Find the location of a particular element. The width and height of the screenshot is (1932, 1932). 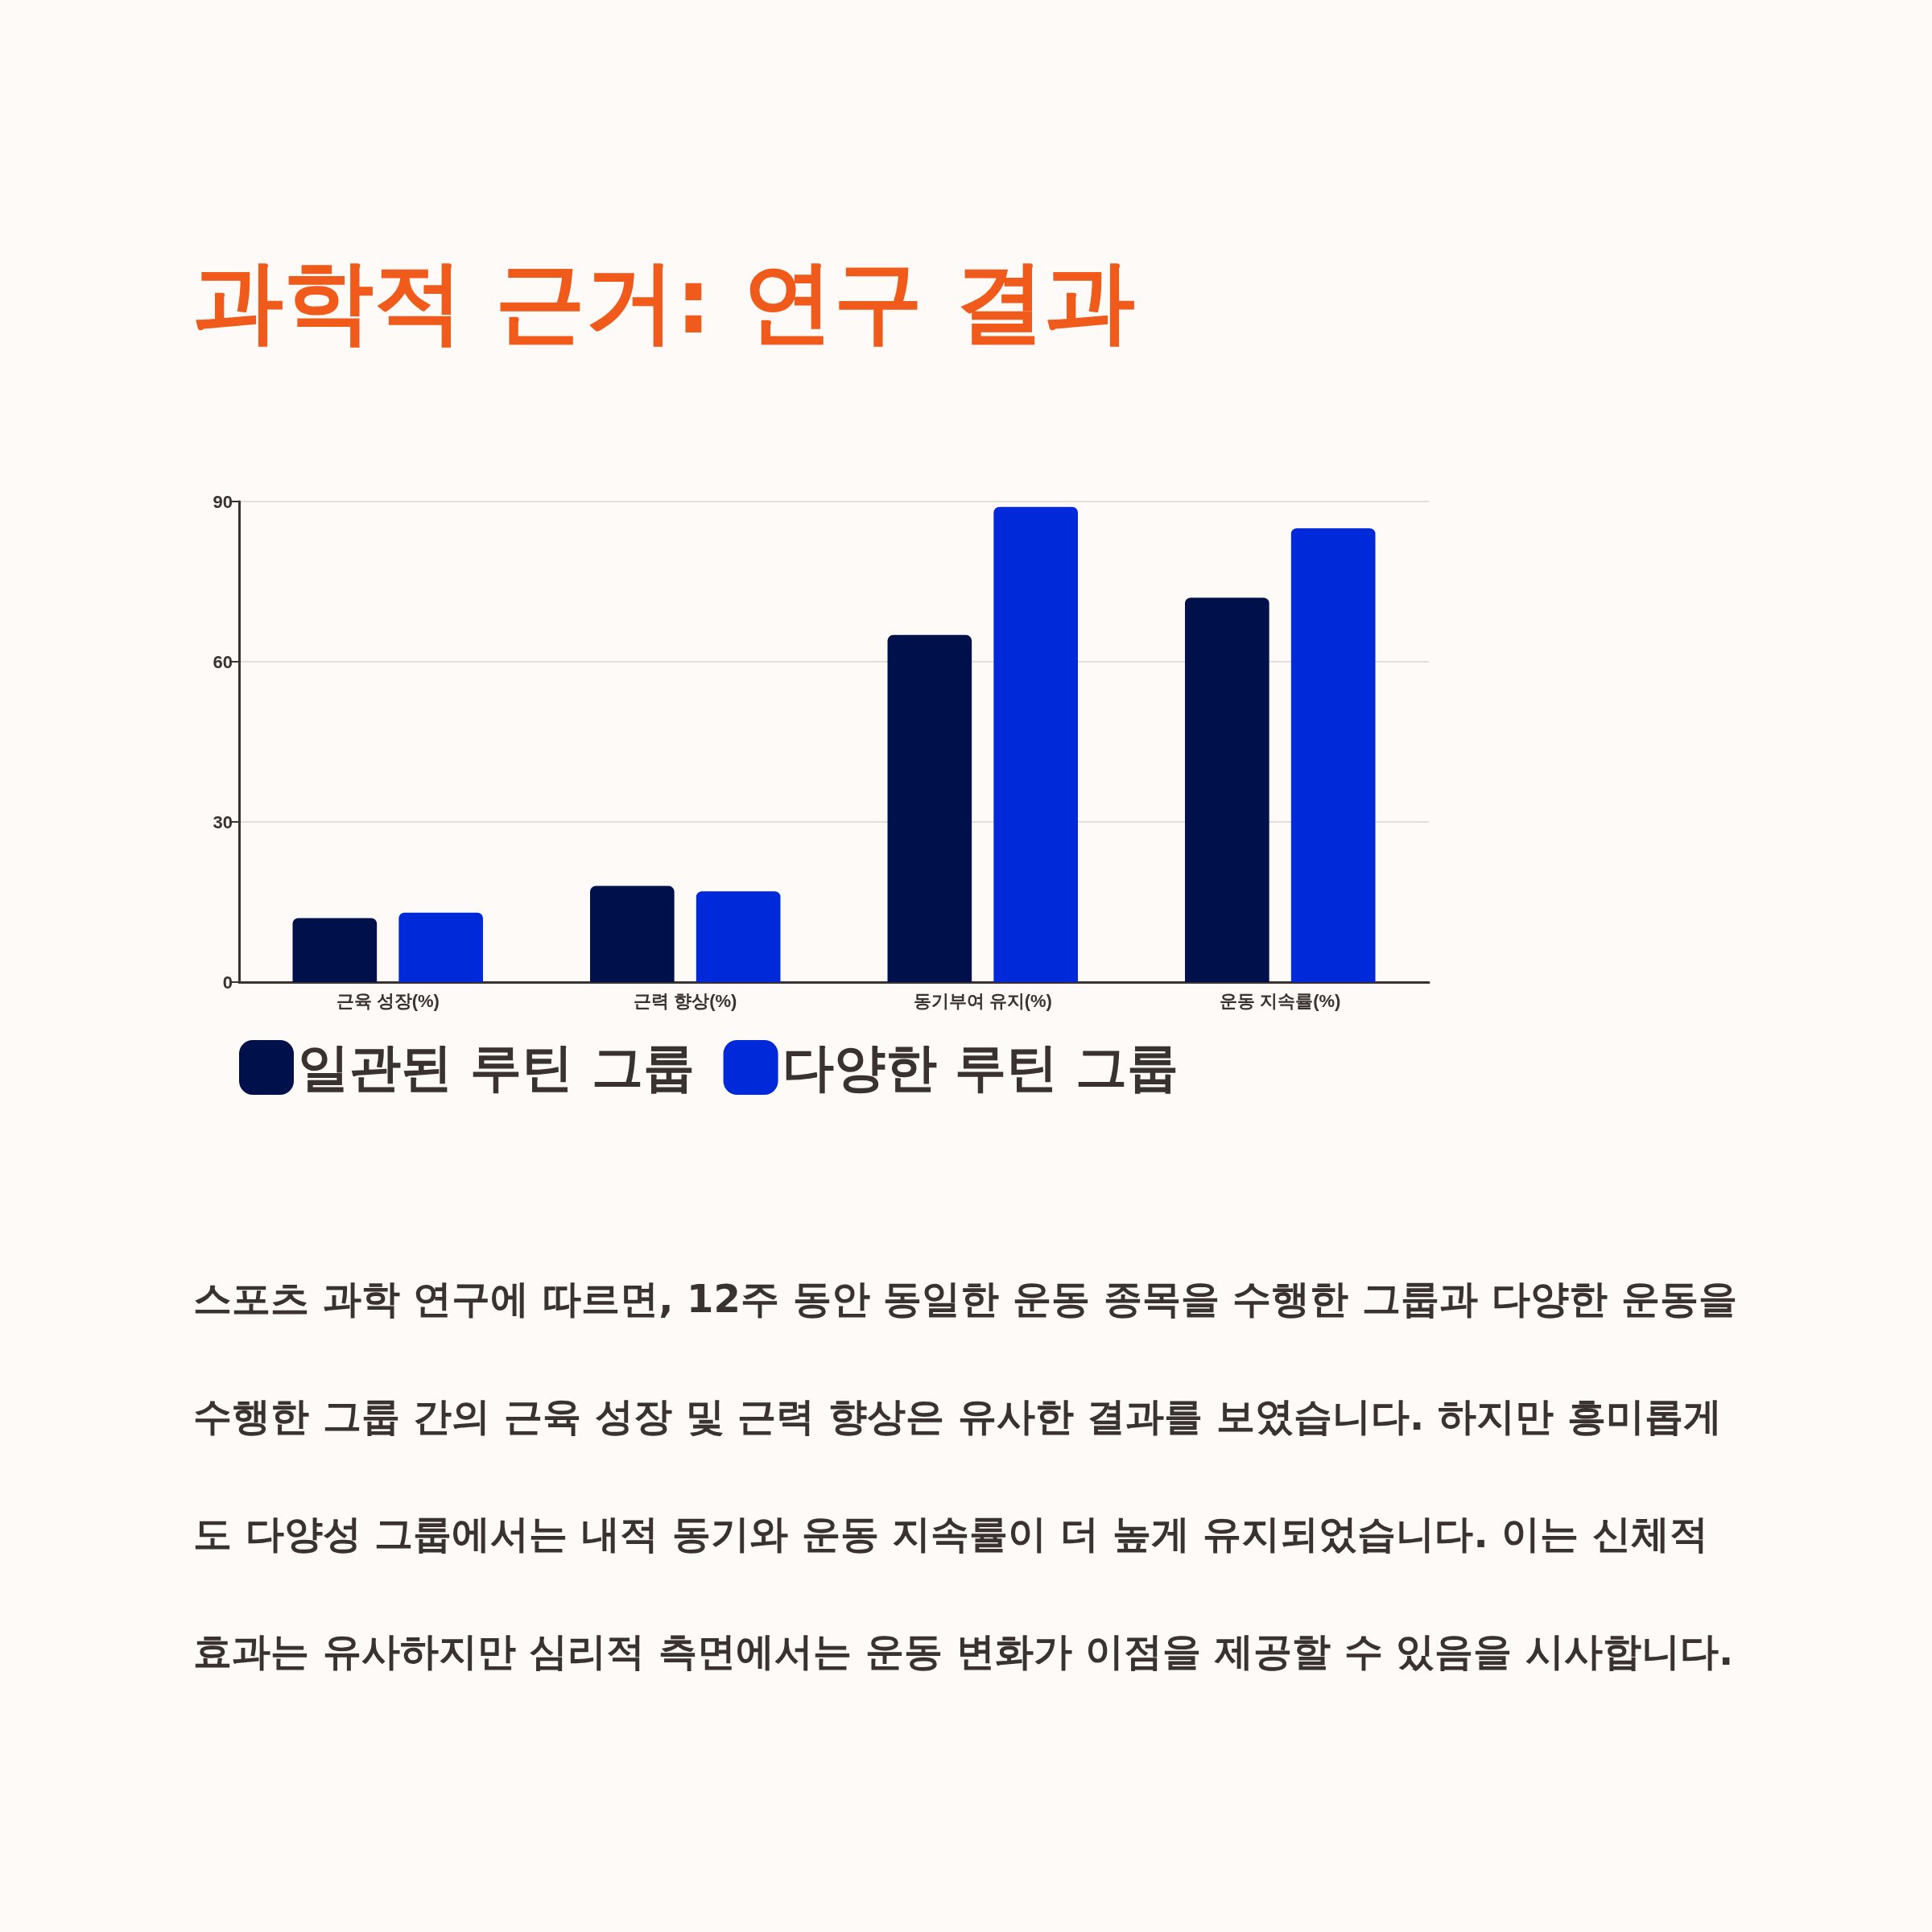

y-tick-label: 90 is located at coordinates (223, 501).